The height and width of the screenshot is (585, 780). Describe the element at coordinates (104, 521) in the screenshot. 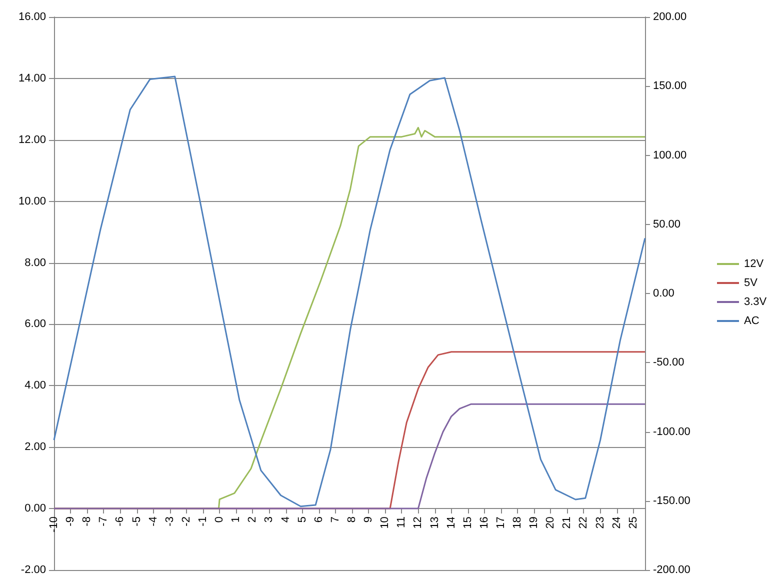

I see `x-tick-label: -7` at that location.